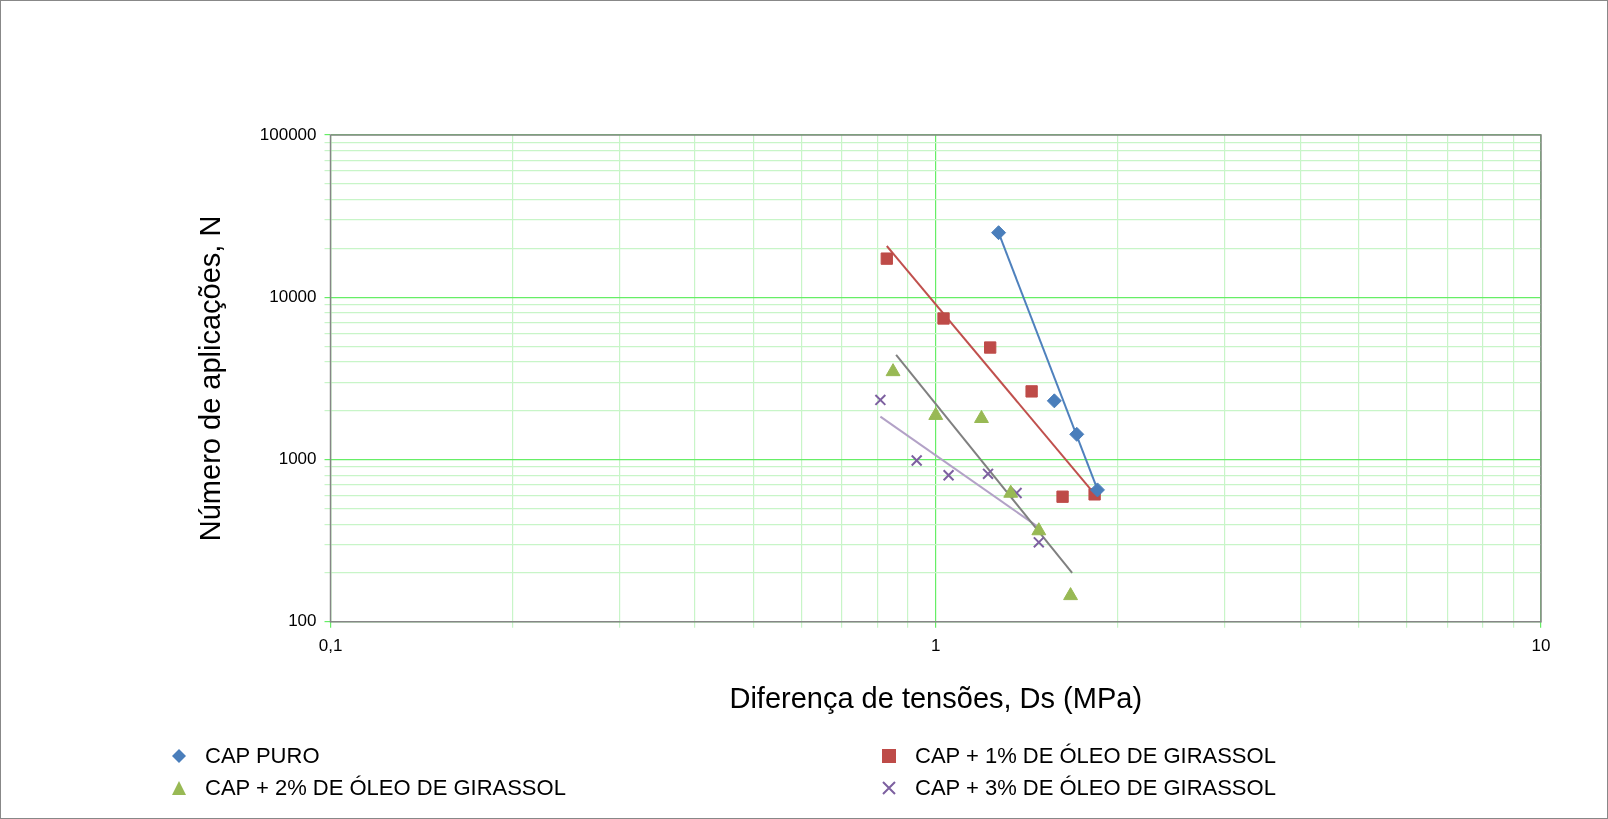 This screenshot has width=1608, height=819. I want to click on legend-label: CAP + 2% DE ÓLEO DE GIRASSOL, so click(385, 788).